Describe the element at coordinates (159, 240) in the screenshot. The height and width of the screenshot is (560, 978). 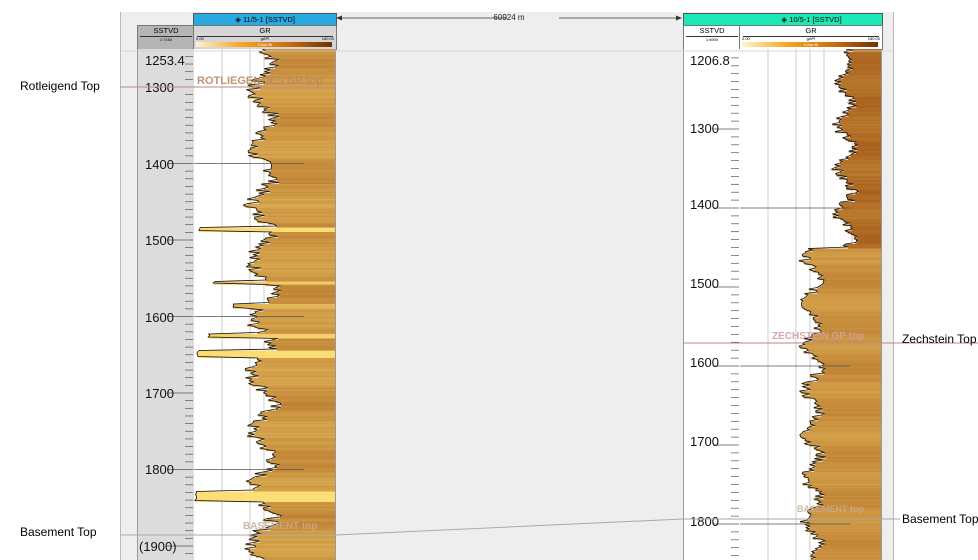
I see `left-depth-1500: 1500` at that location.